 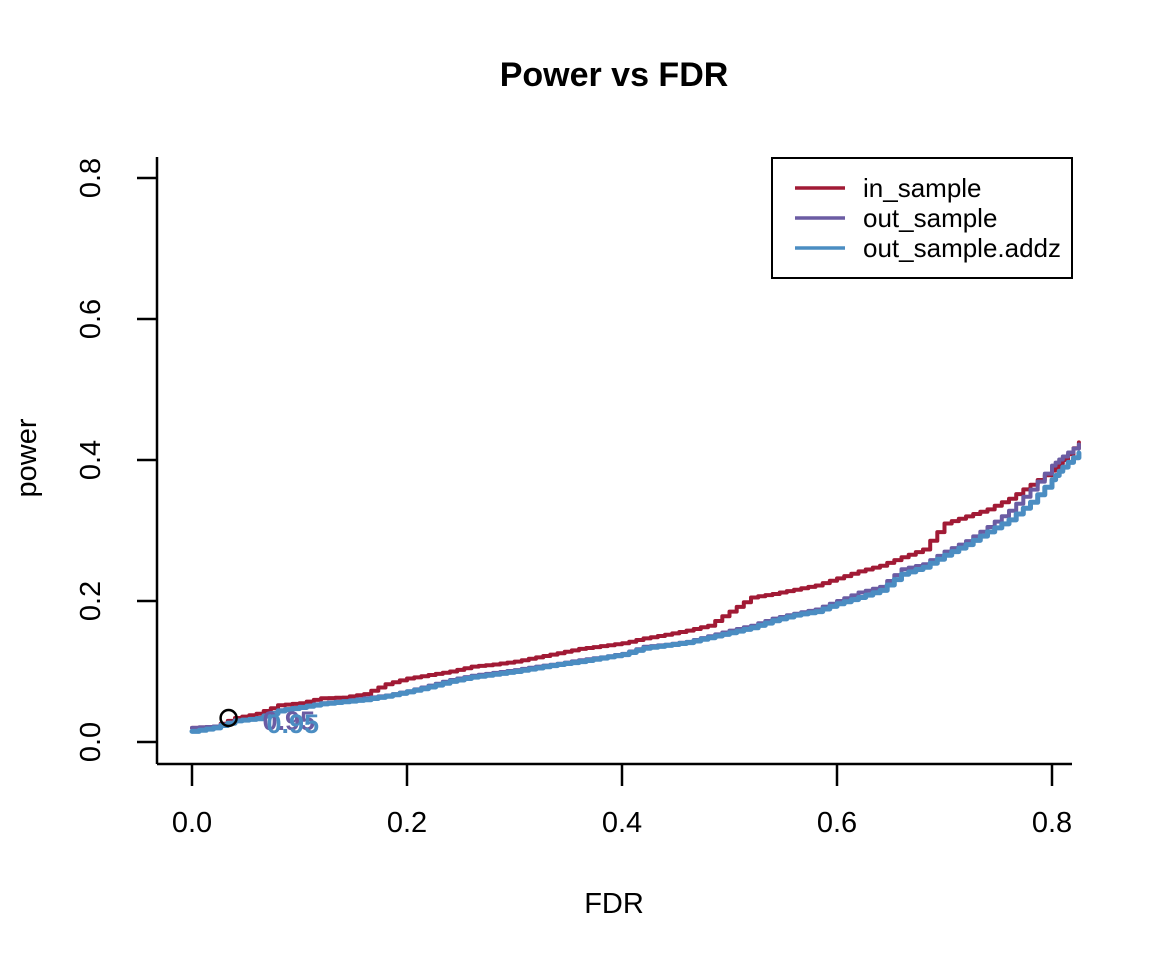 I want to click on x-axis-title: FDR, so click(x=614, y=904).